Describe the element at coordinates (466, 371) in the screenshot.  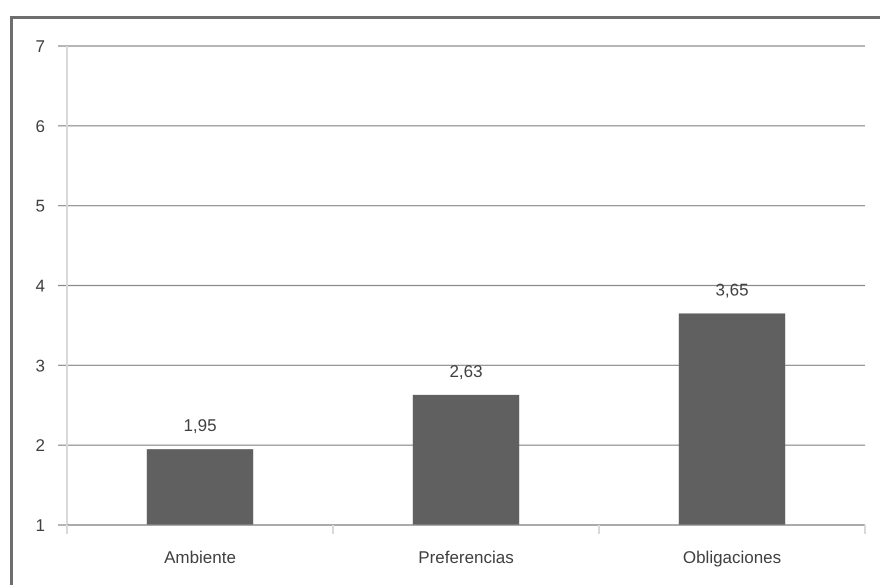
I see `data-label: 2,63` at that location.